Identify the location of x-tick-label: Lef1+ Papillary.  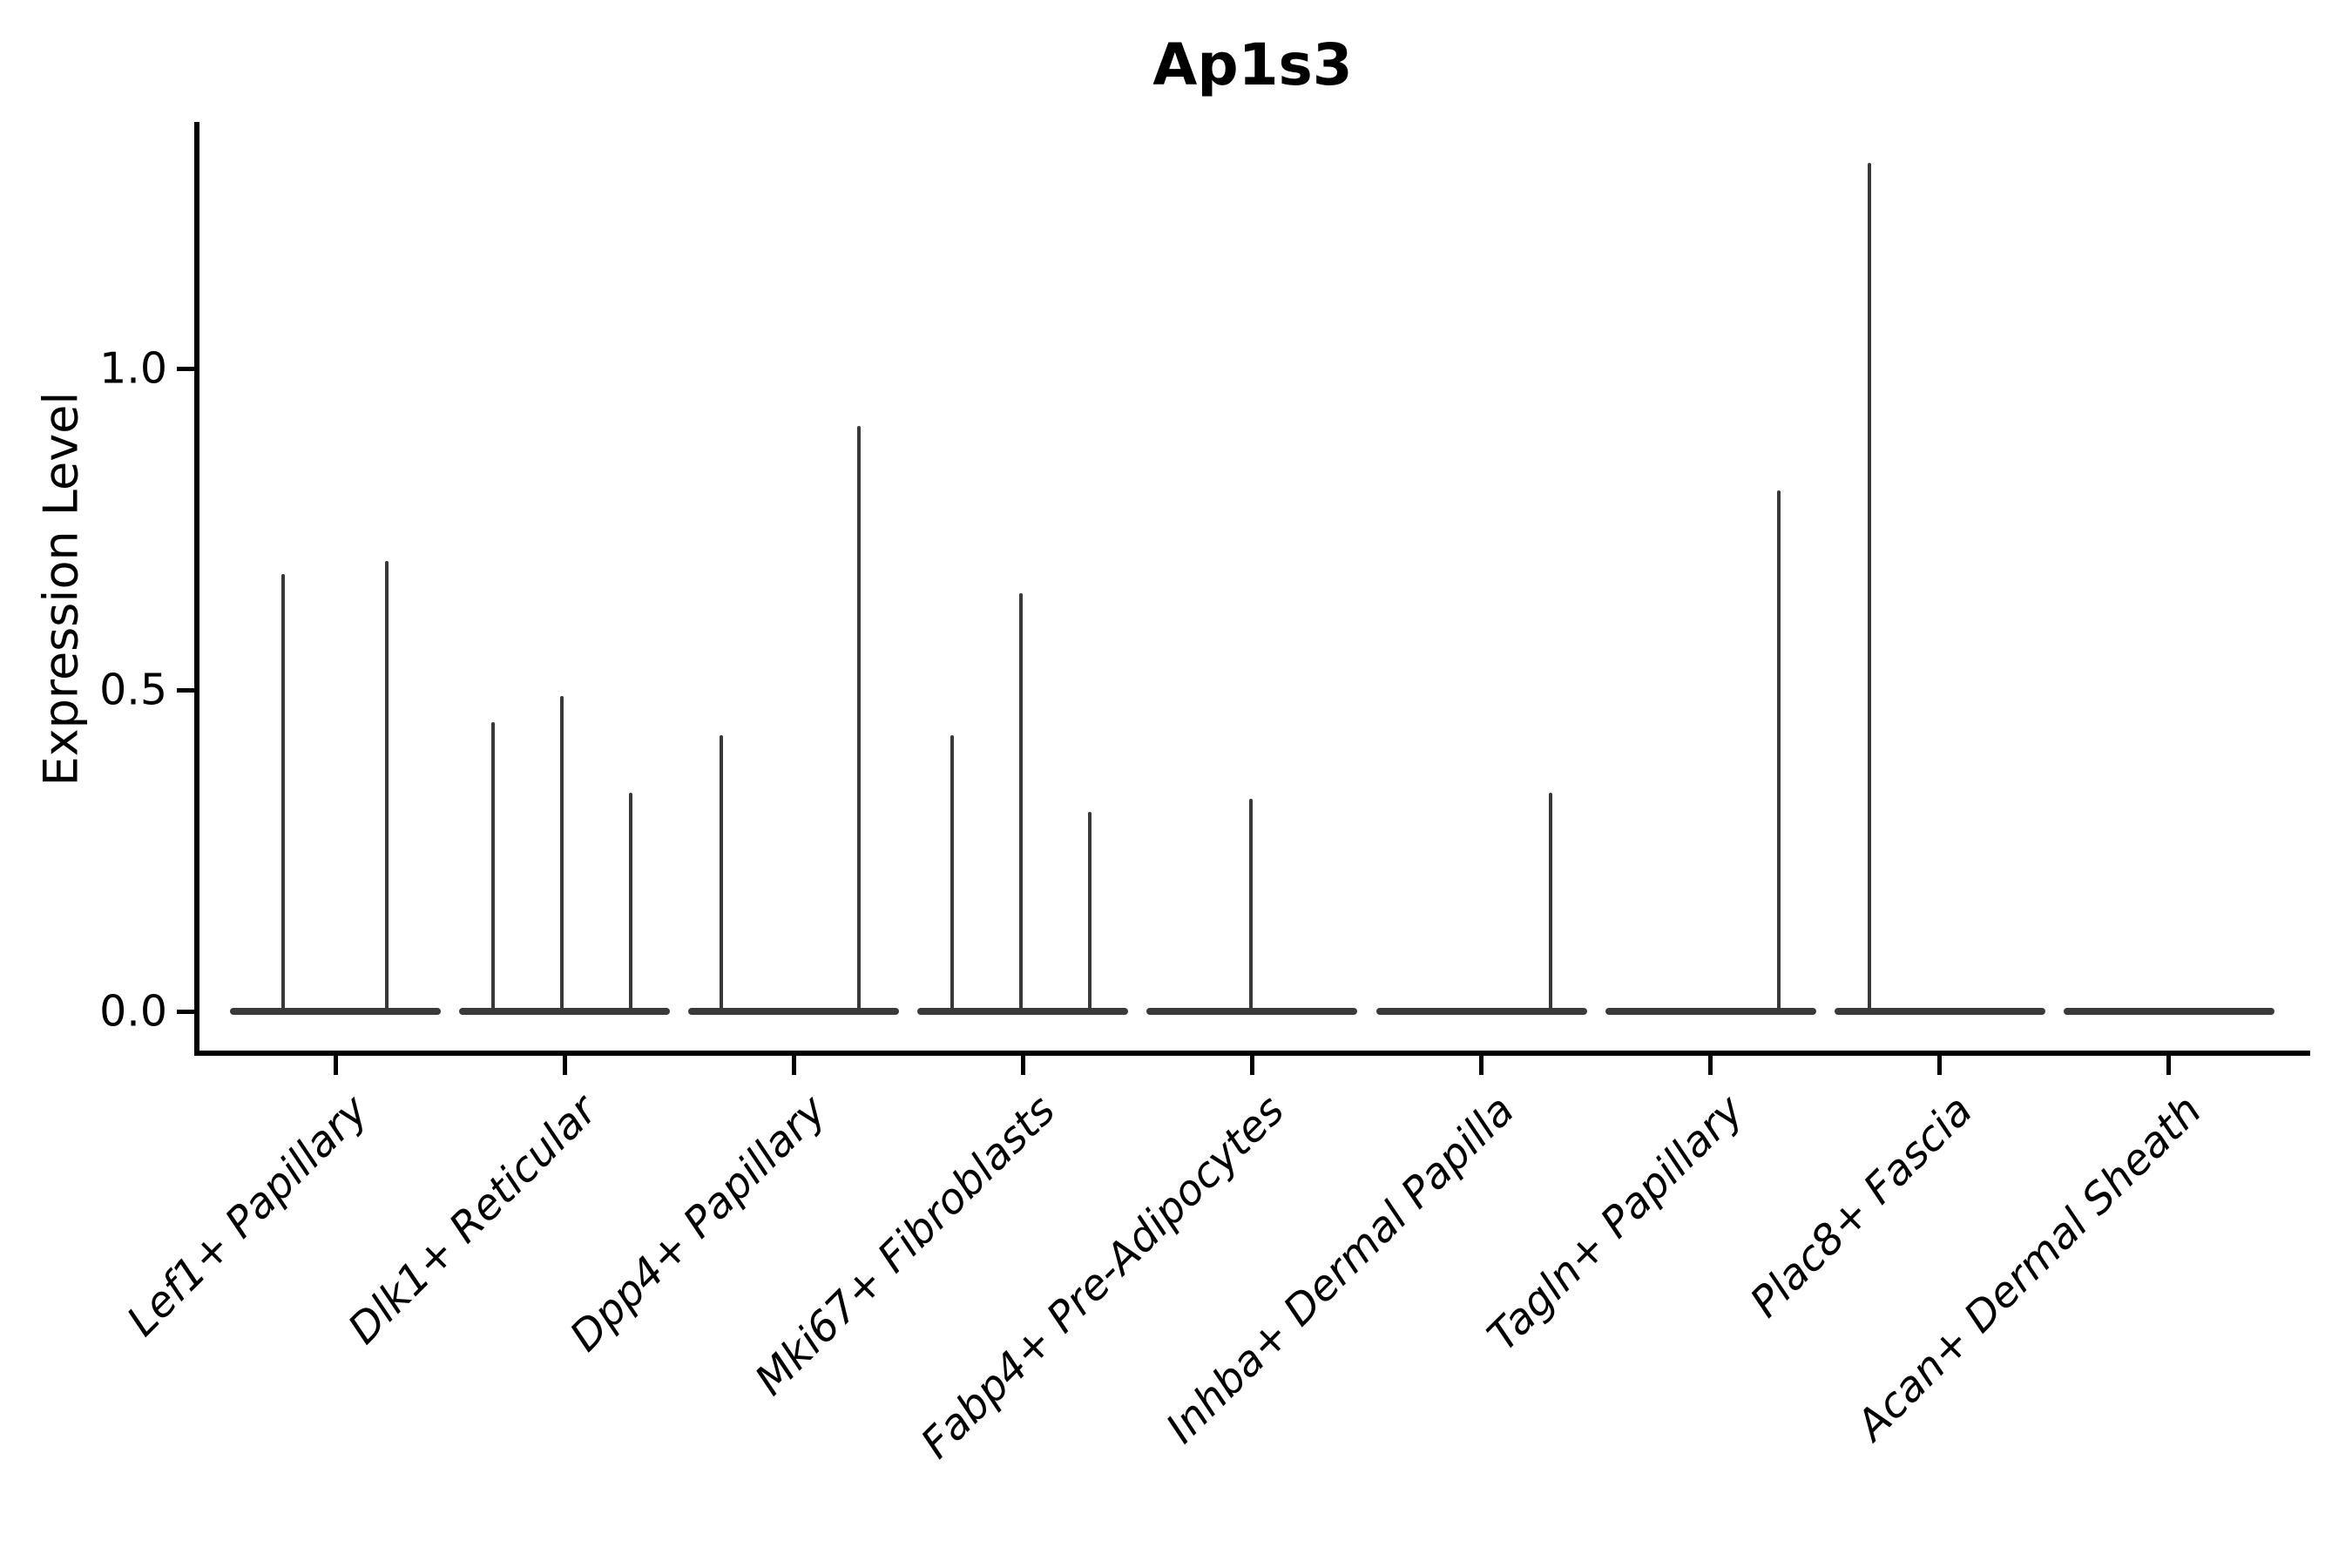
(248, 1215).